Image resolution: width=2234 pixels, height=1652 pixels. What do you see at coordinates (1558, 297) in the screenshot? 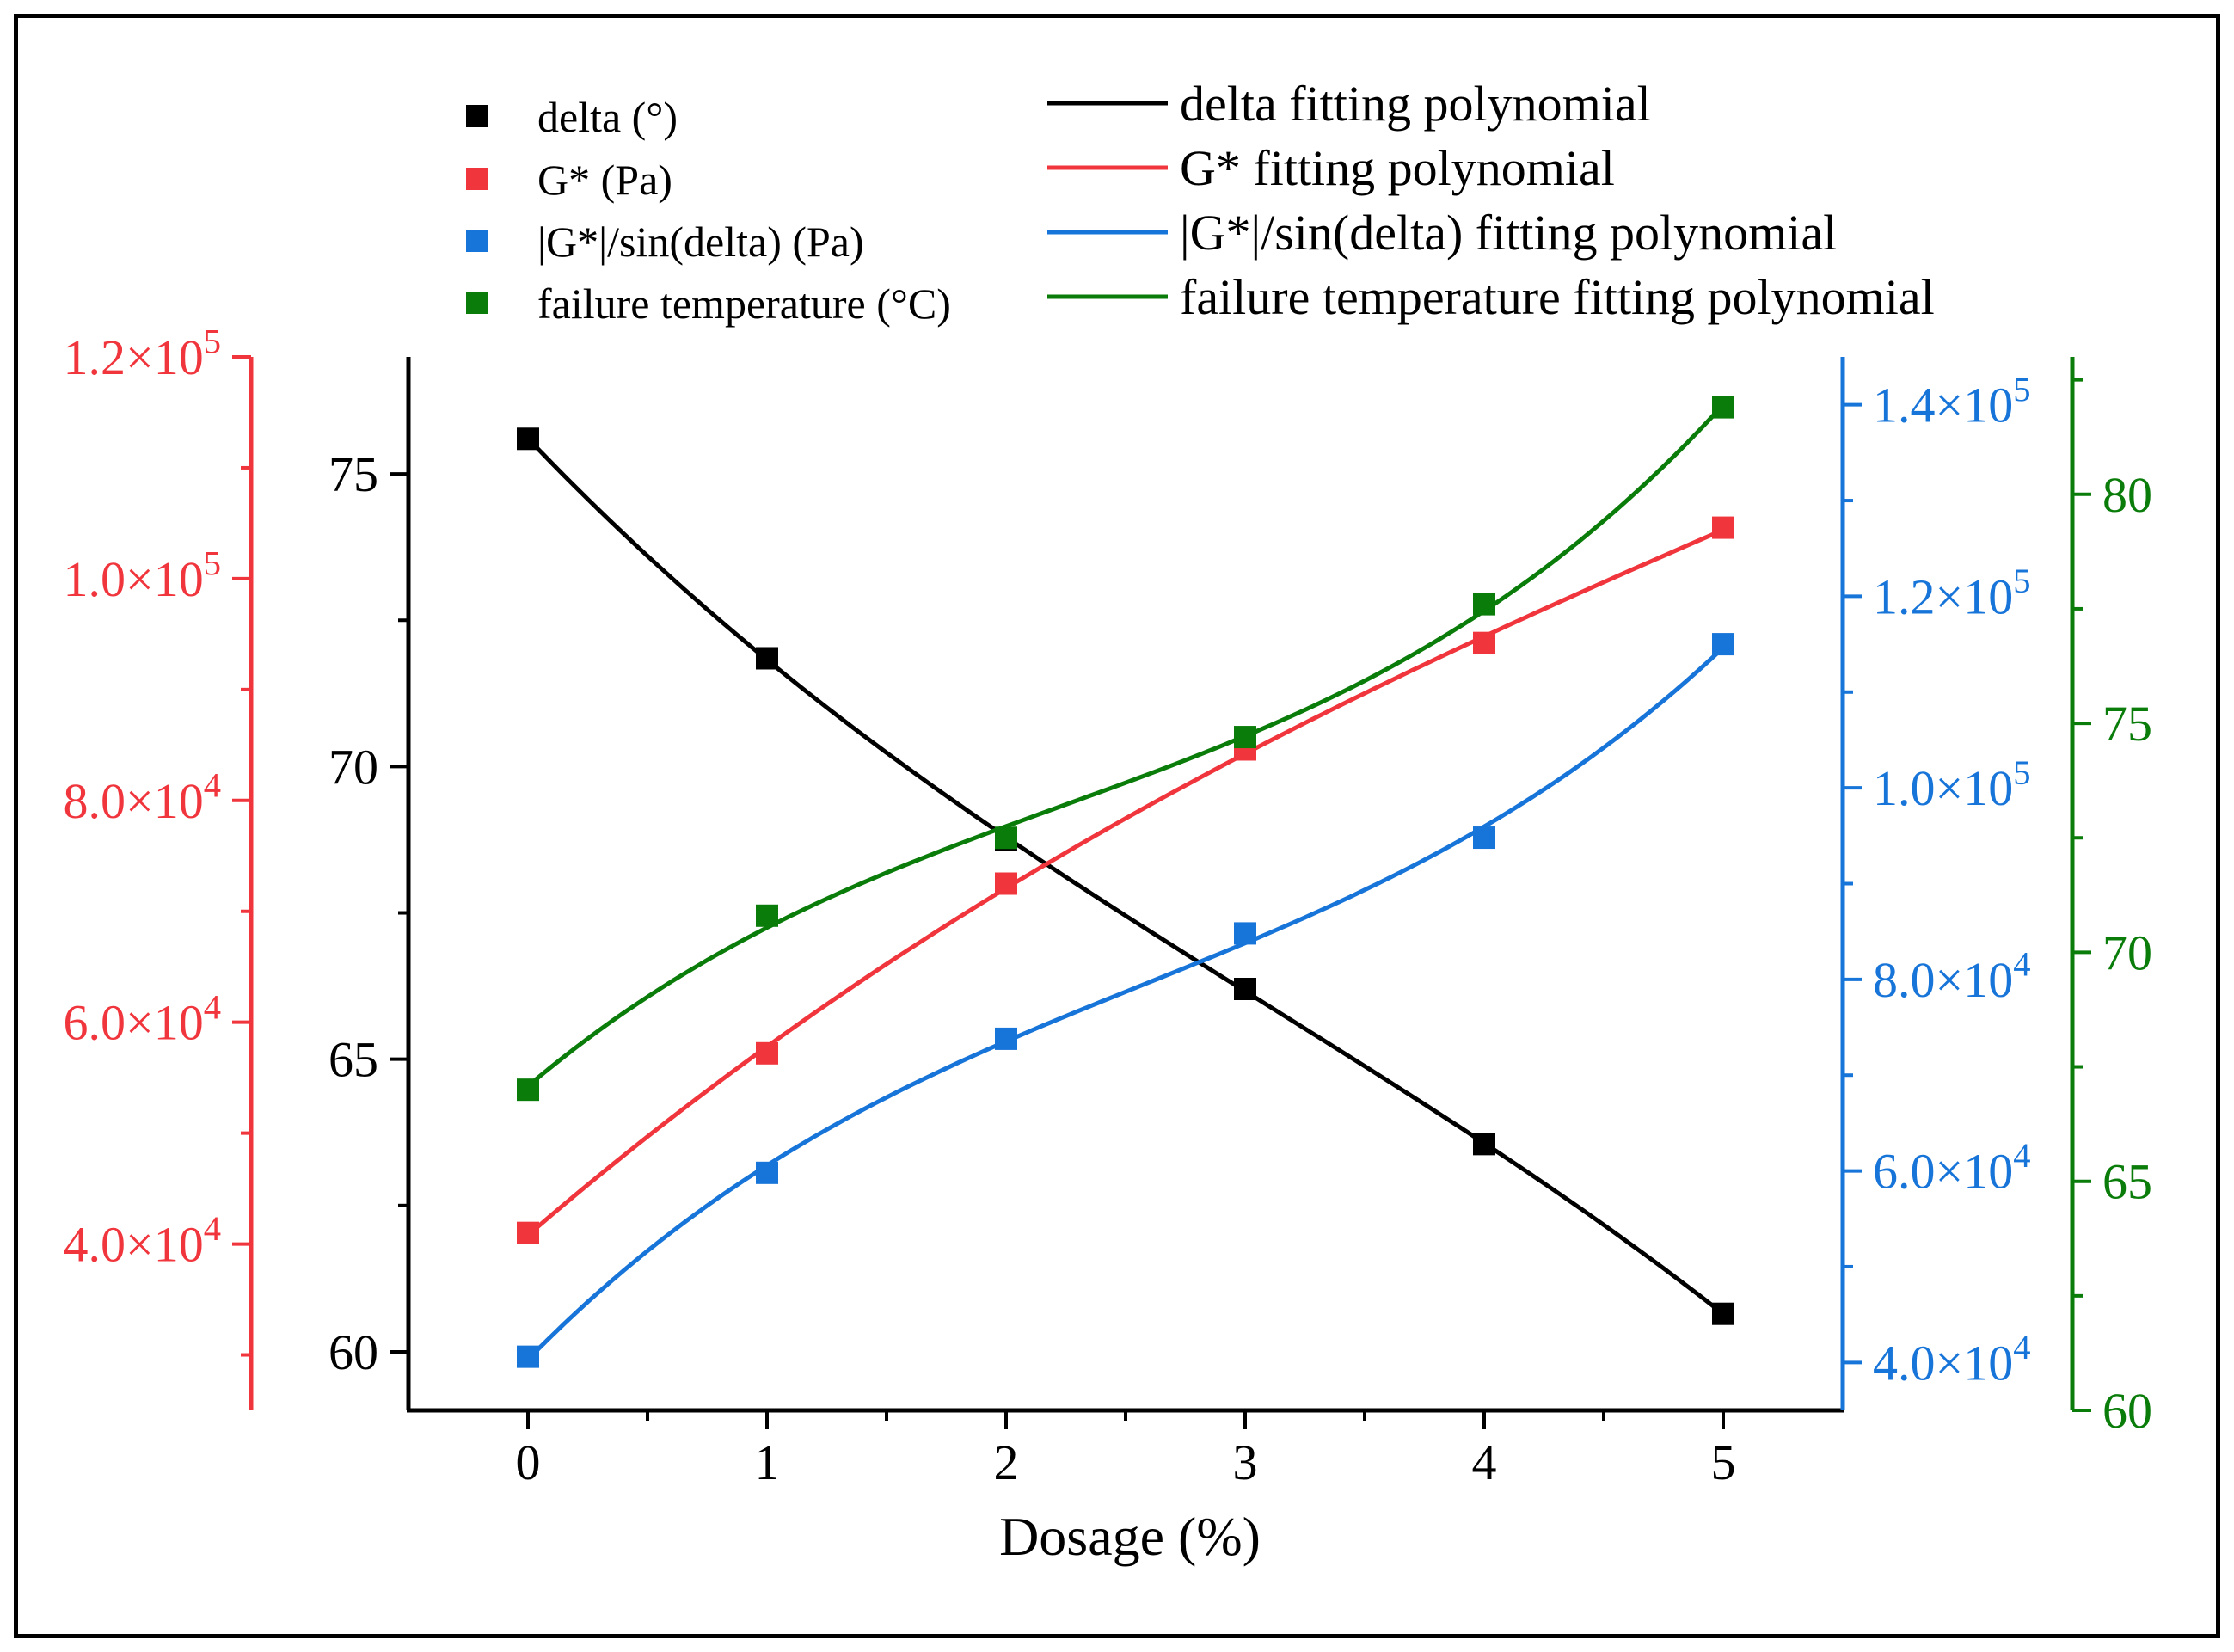
I see `legend-fit-label: failure temperature fitting polynomial` at bounding box center [1558, 297].